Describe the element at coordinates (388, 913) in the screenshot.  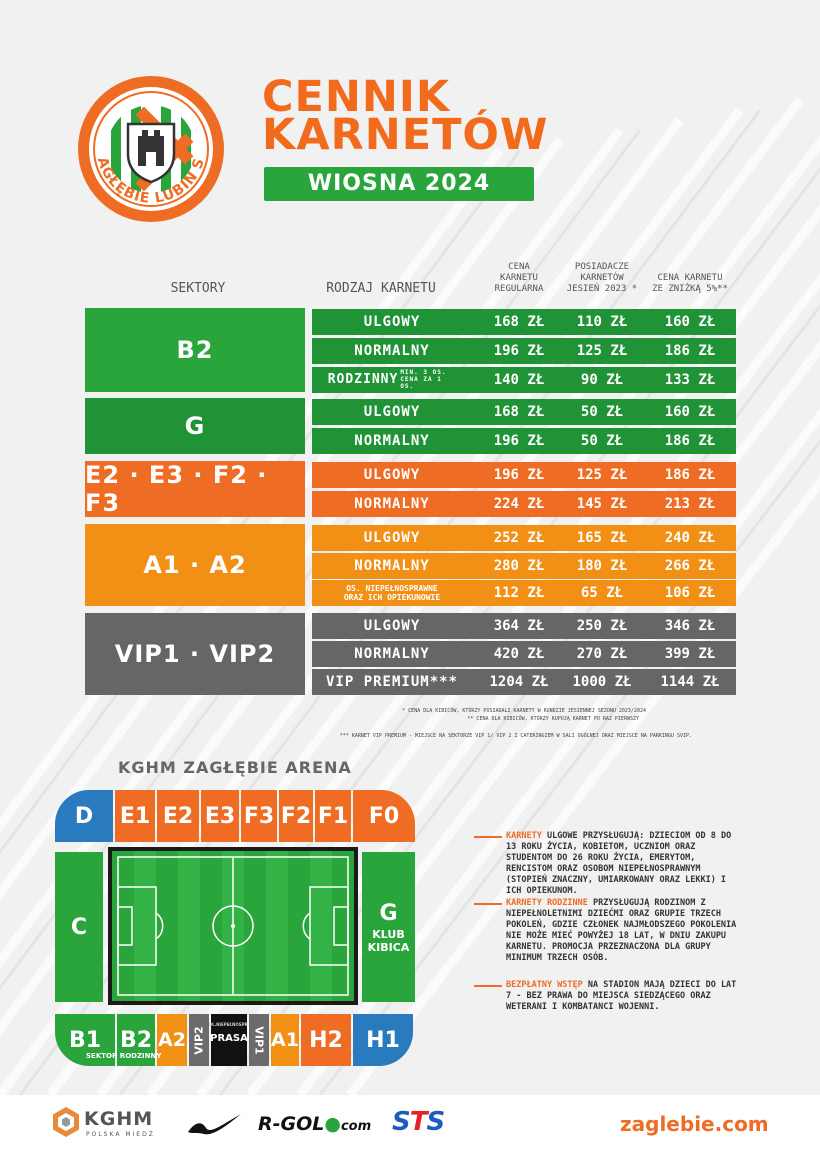
I see `sector-g-label: G` at that location.